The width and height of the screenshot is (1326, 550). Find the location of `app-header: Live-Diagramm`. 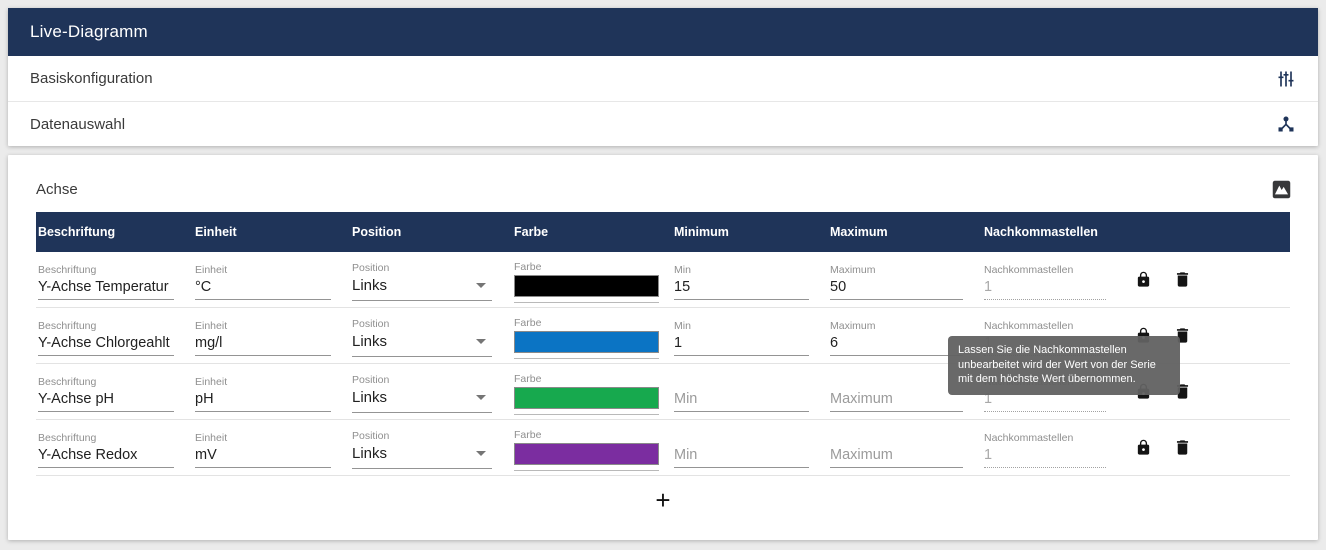

app-header: Live-Diagramm is located at coordinates (663, 32).